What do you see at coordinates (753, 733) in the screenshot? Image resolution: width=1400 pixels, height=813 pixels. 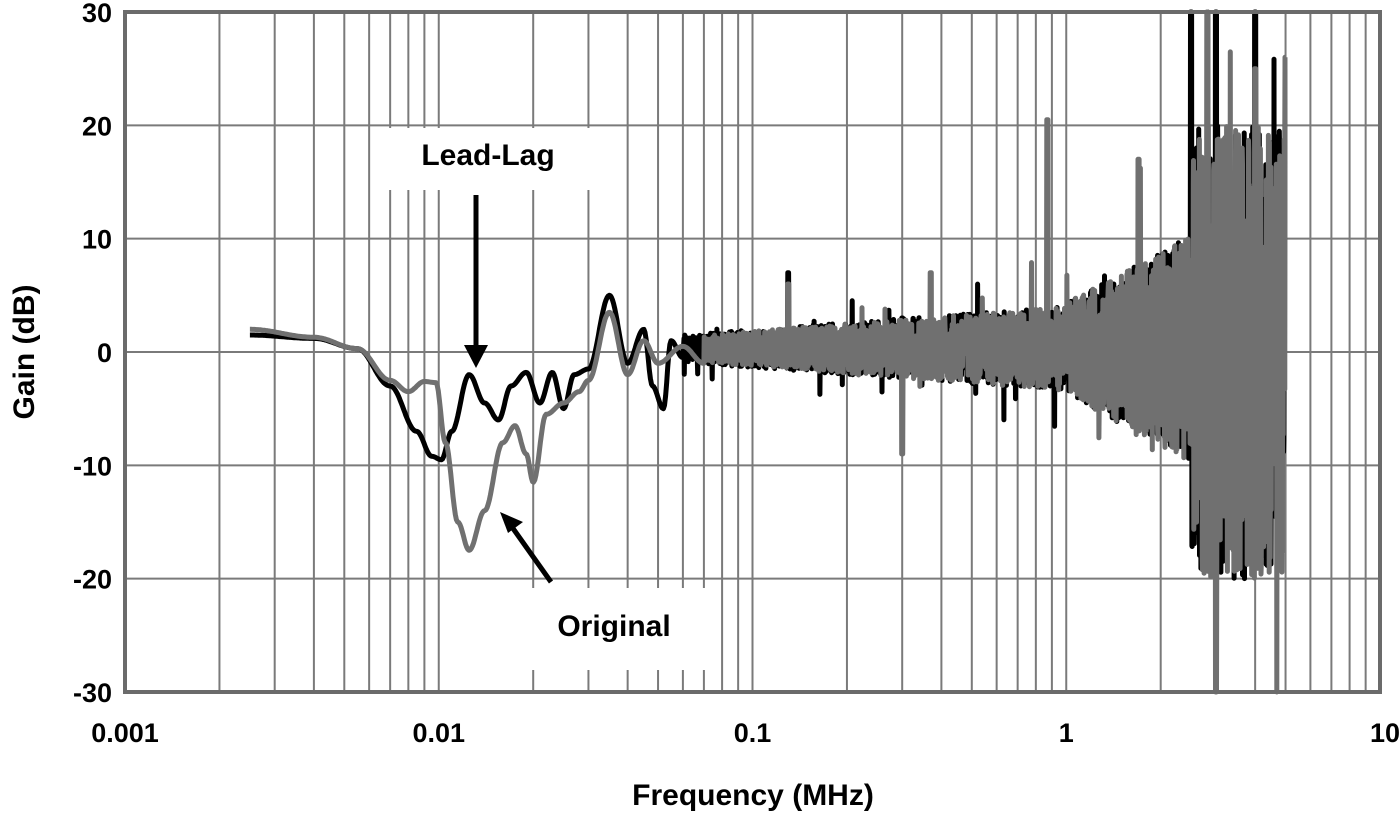 I see `x-tick-label: 0.1` at bounding box center [753, 733].